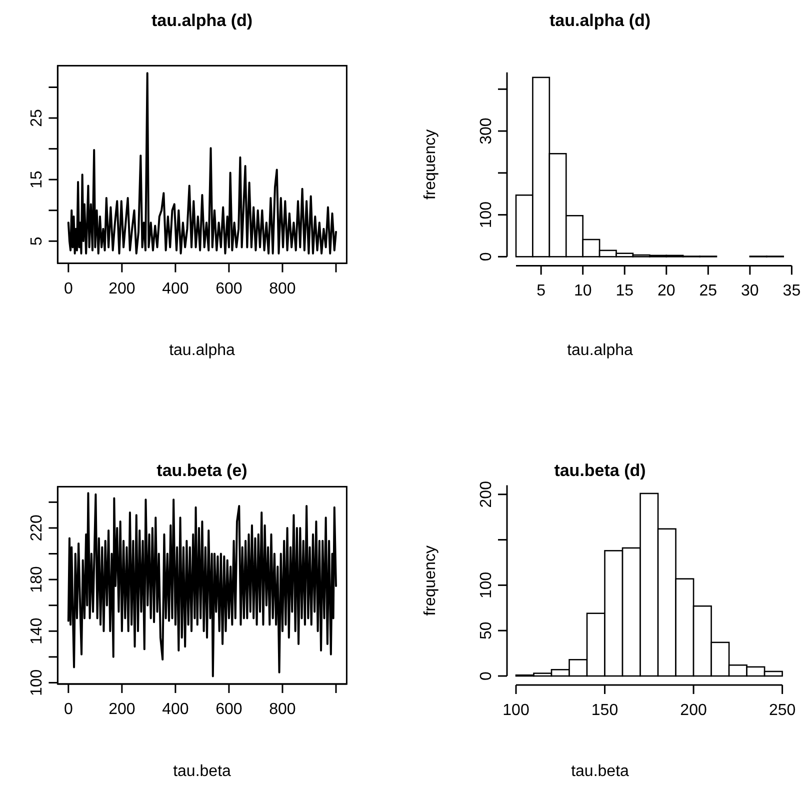  Describe the element at coordinates (37, 241) in the screenshot. I see `y-tick-label: 5` at that location.